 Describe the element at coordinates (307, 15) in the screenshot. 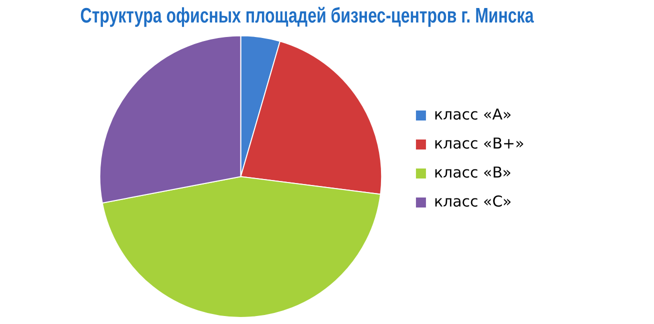

I see `chart-title: Структура офисных площадей бизнес-центров г. Минска` at that location.